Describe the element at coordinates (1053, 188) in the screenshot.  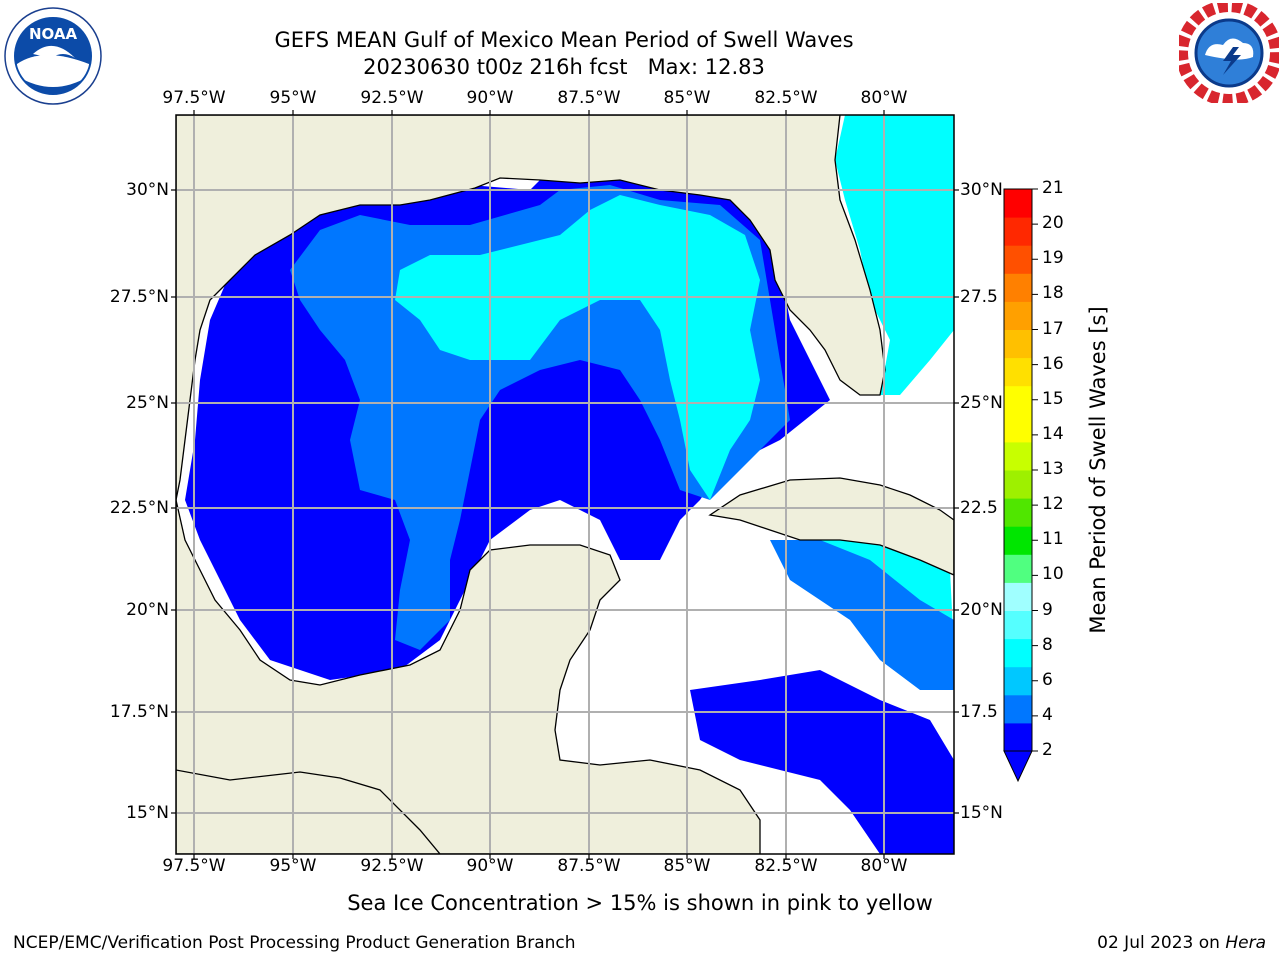
I see `colorbar-tick-label: 21` at that location.